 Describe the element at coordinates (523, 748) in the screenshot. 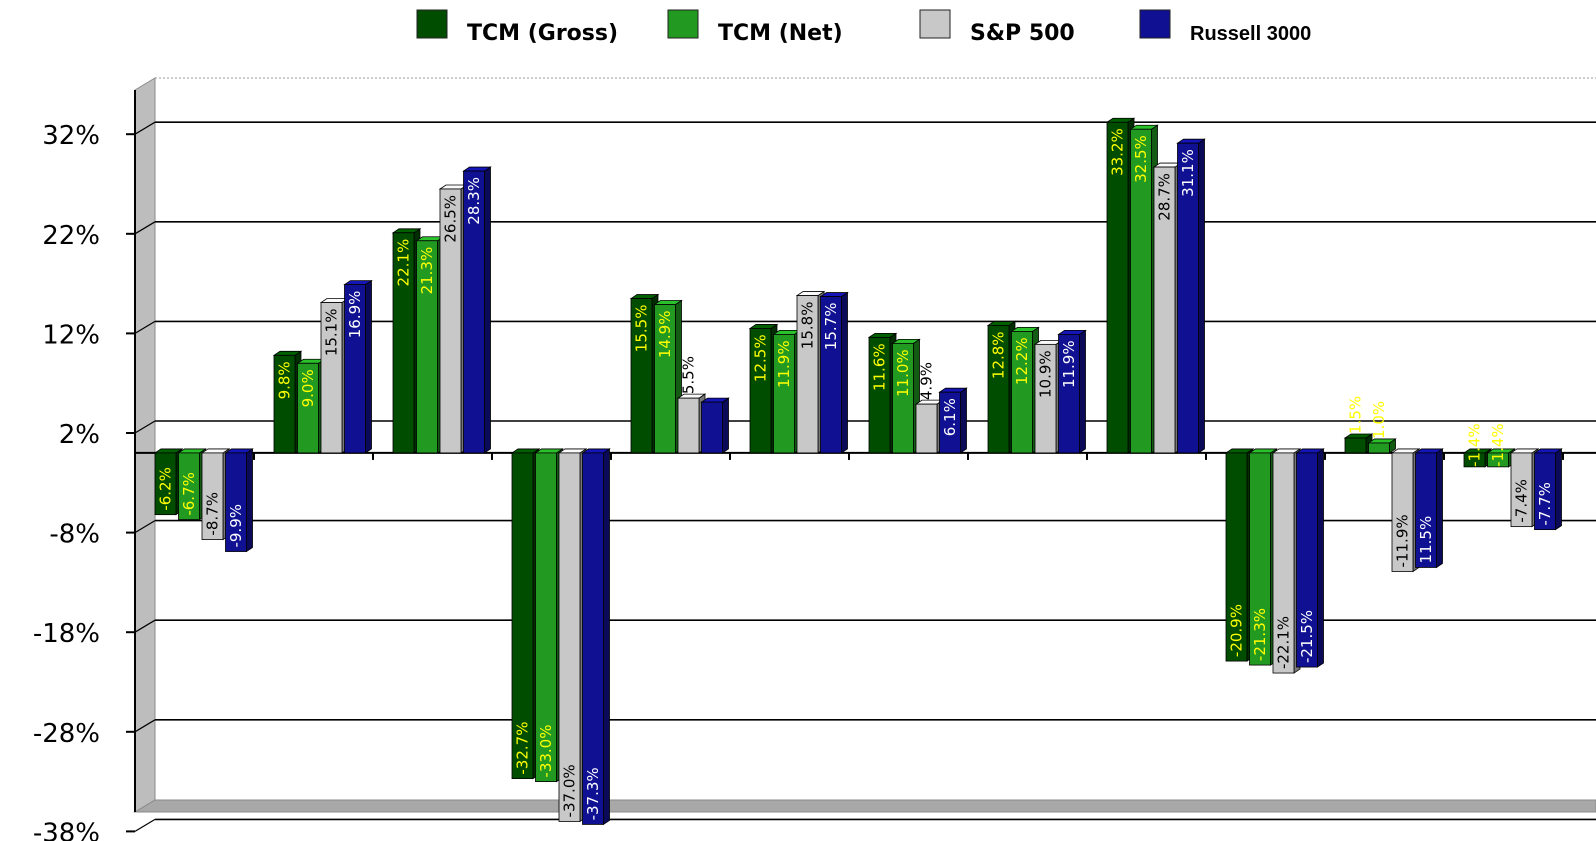

I see `bar-value-label: -32.7%` at that location.